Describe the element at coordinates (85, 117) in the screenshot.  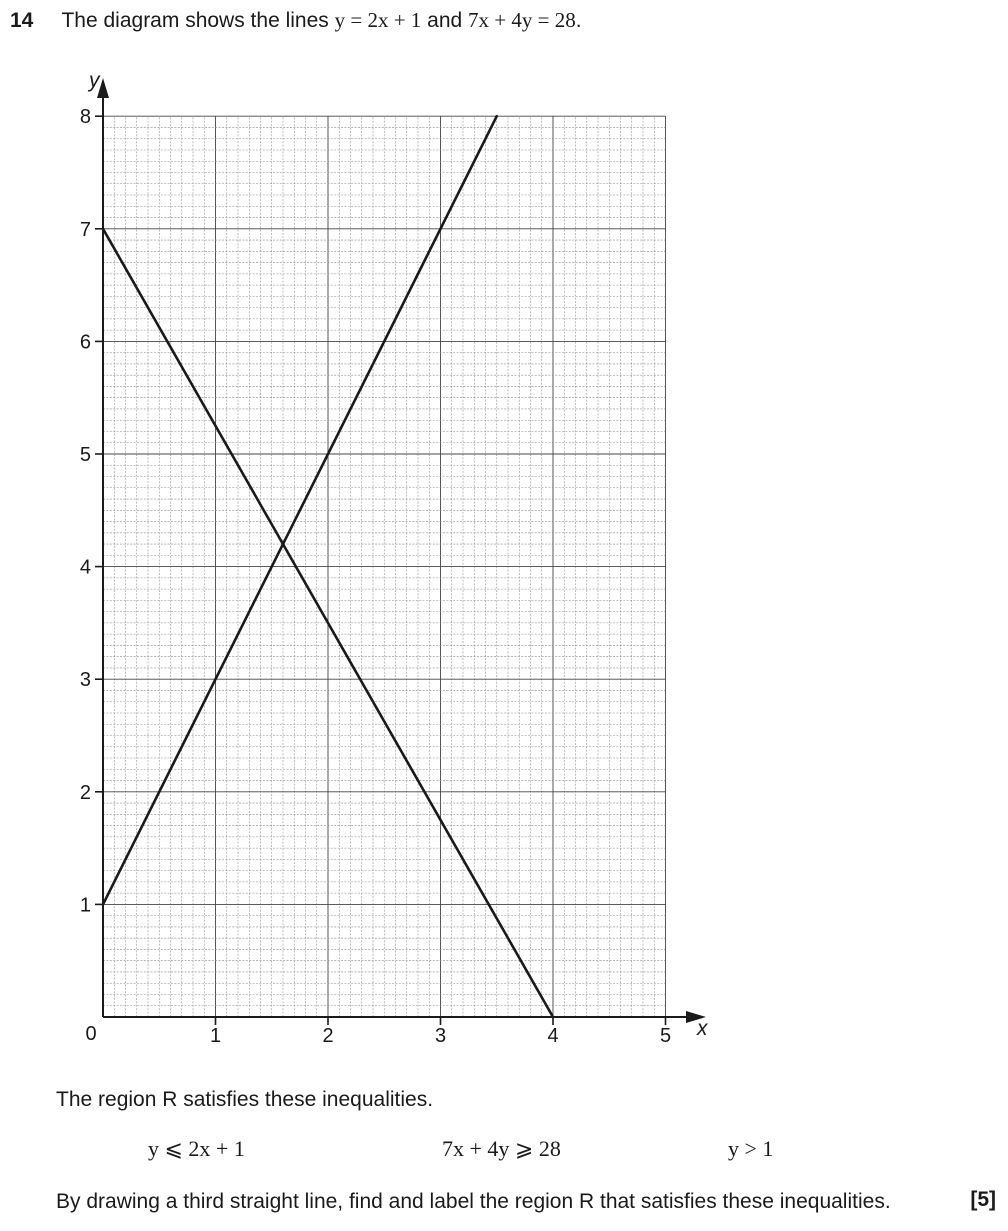
I see `y-tick-label: 8` at that location.